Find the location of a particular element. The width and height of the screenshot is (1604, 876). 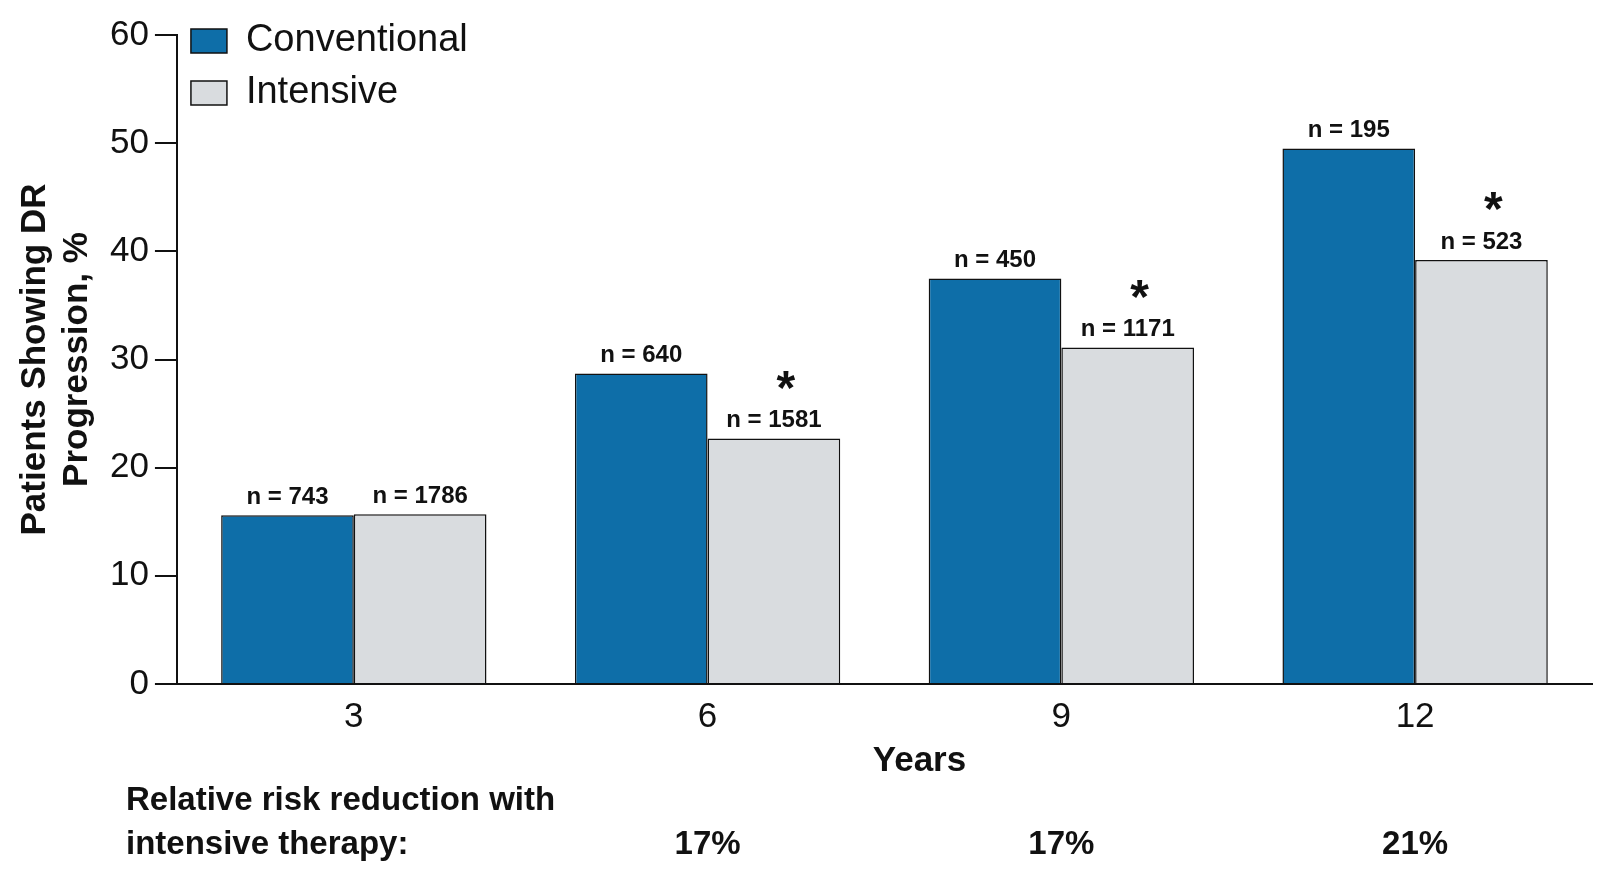

y-tick-label: 40 is located at coordinates (129, 248).